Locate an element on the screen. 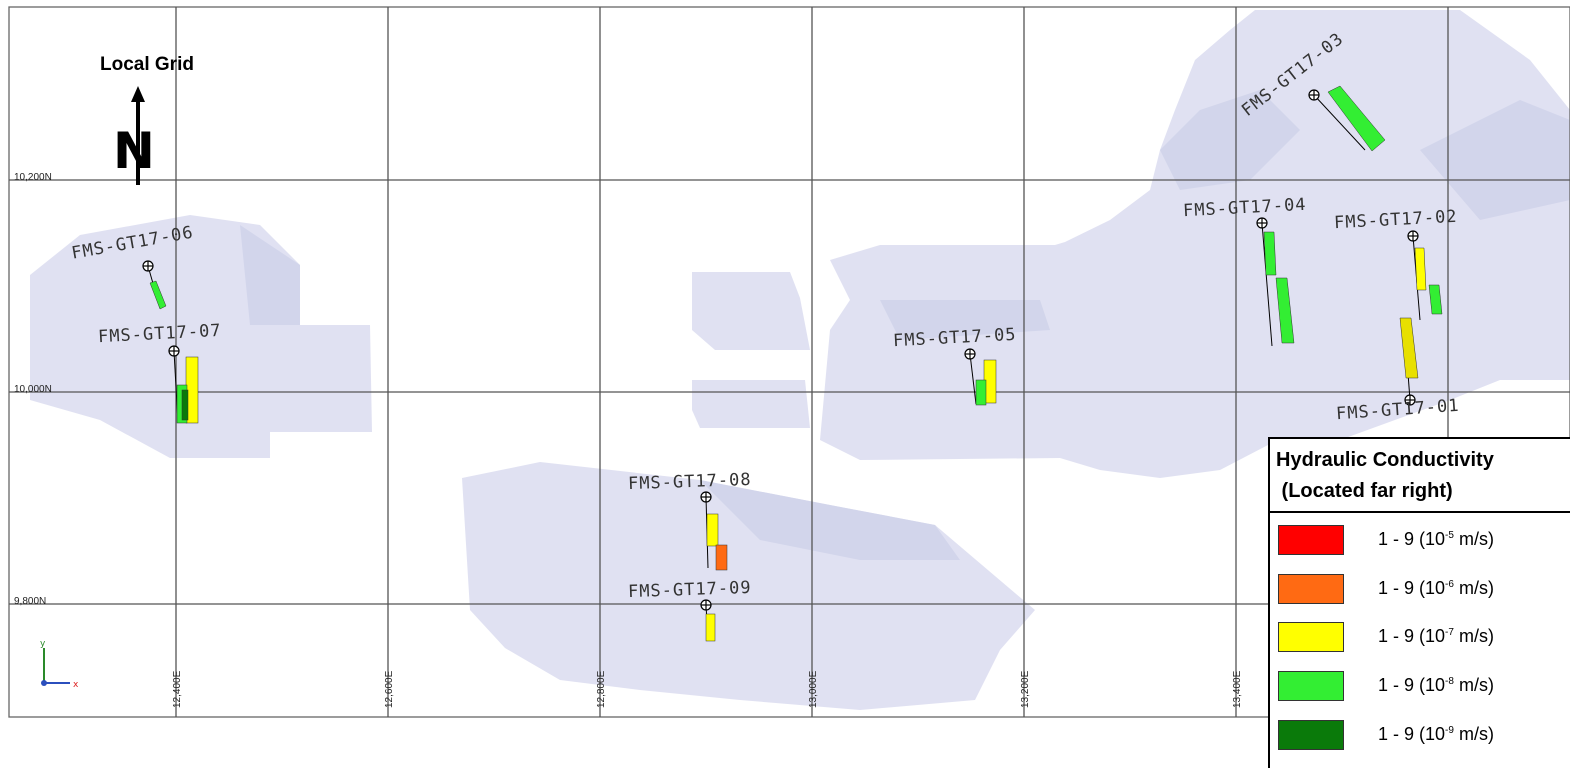  easting-label: 13,200E is located at coordinates (1025, 689).